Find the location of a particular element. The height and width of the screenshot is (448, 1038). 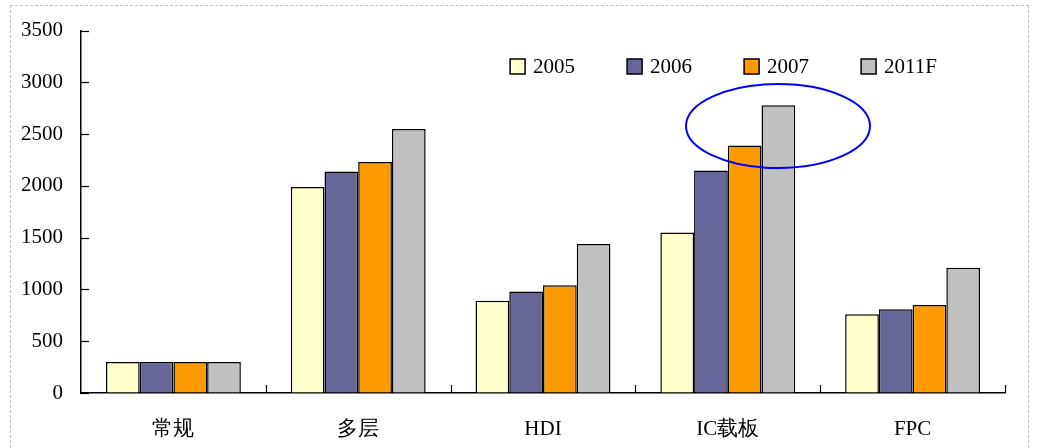

legend-label: 2005 is located at coordinates (554, 66).